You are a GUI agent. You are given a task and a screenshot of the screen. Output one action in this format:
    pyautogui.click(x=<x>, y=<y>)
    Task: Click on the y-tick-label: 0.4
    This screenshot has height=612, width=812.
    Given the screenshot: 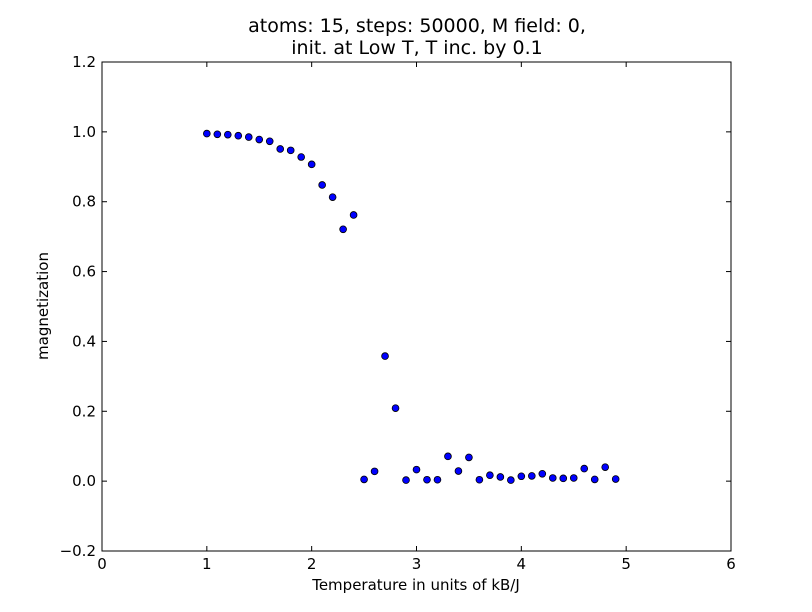 What is the action you would take?
    pyautogui.click(x=84, y=341)
    